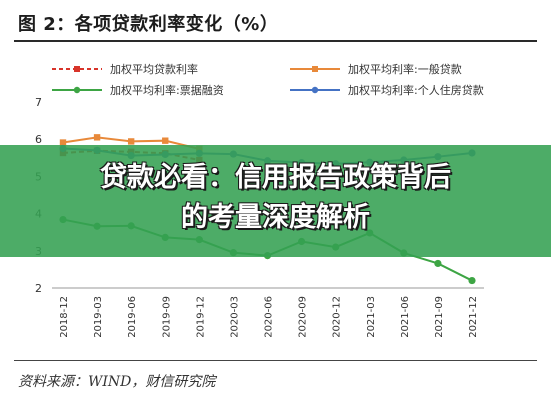 Image resolution: width=551 pixels, height=400 pixels. Describe the element at coordinates (117, 382) in the screenshot. I see `source-note: 资料来源：WIND，财信研究院` at that location.